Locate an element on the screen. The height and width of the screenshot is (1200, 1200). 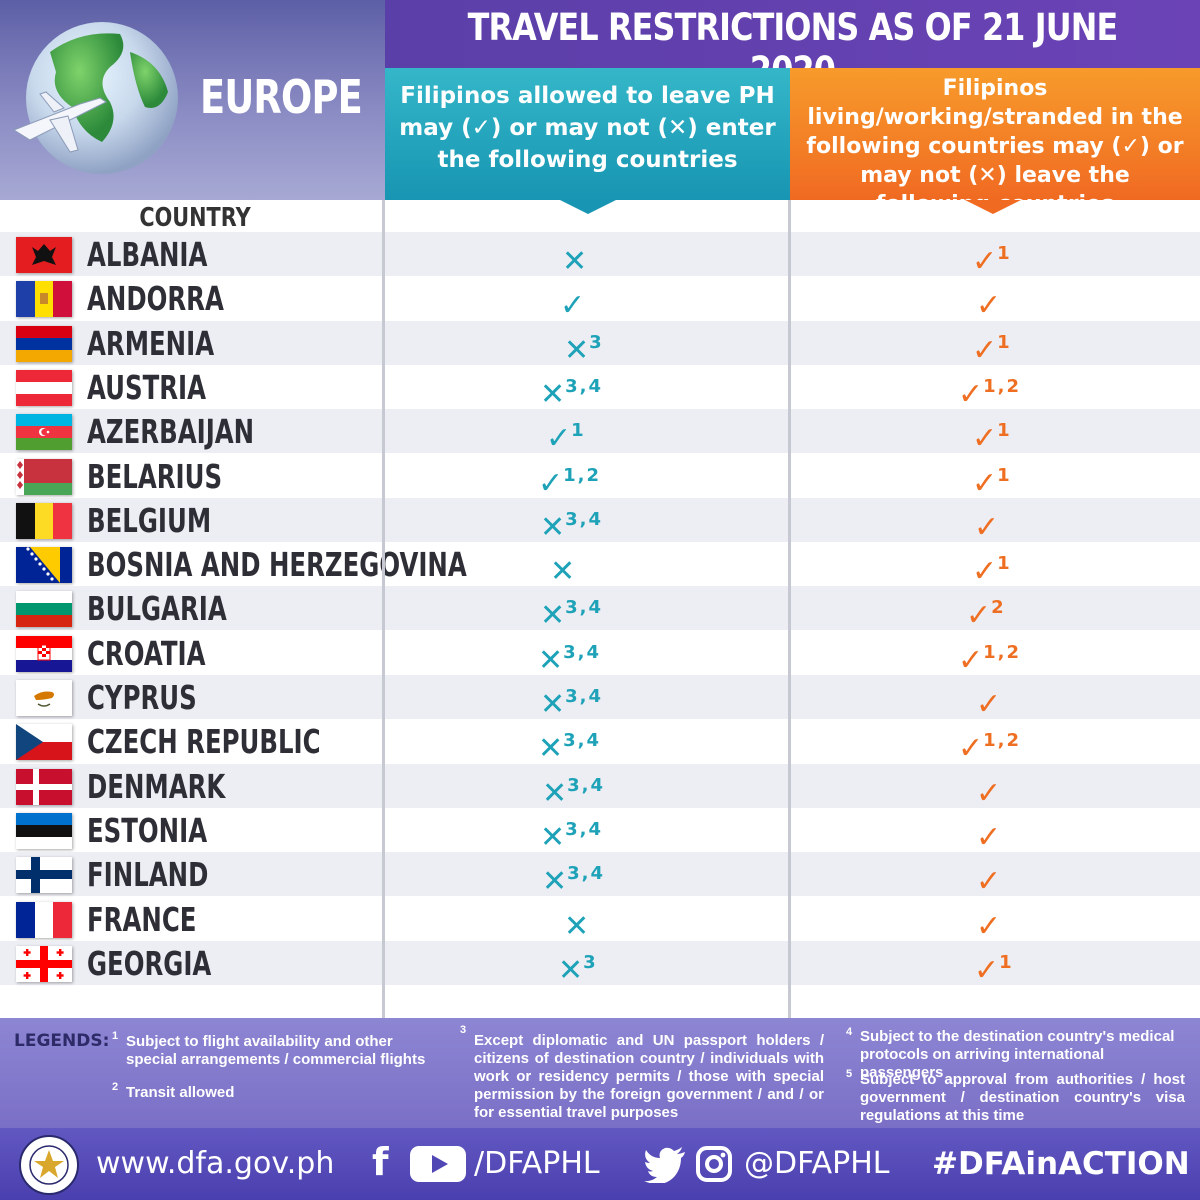
legend-item-2: Transit allowed is located at coordinates (180, 1092).